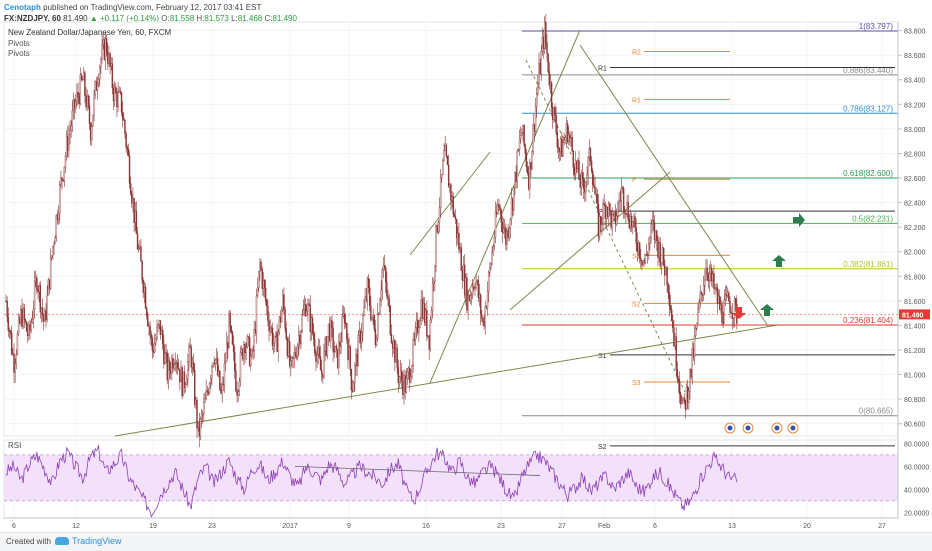 This screenshot has width=932, height=551. What do you see at coordinates (602, 68) in the screenshot?
I see `pivot-label: R1` at bounding box center [602, 68].